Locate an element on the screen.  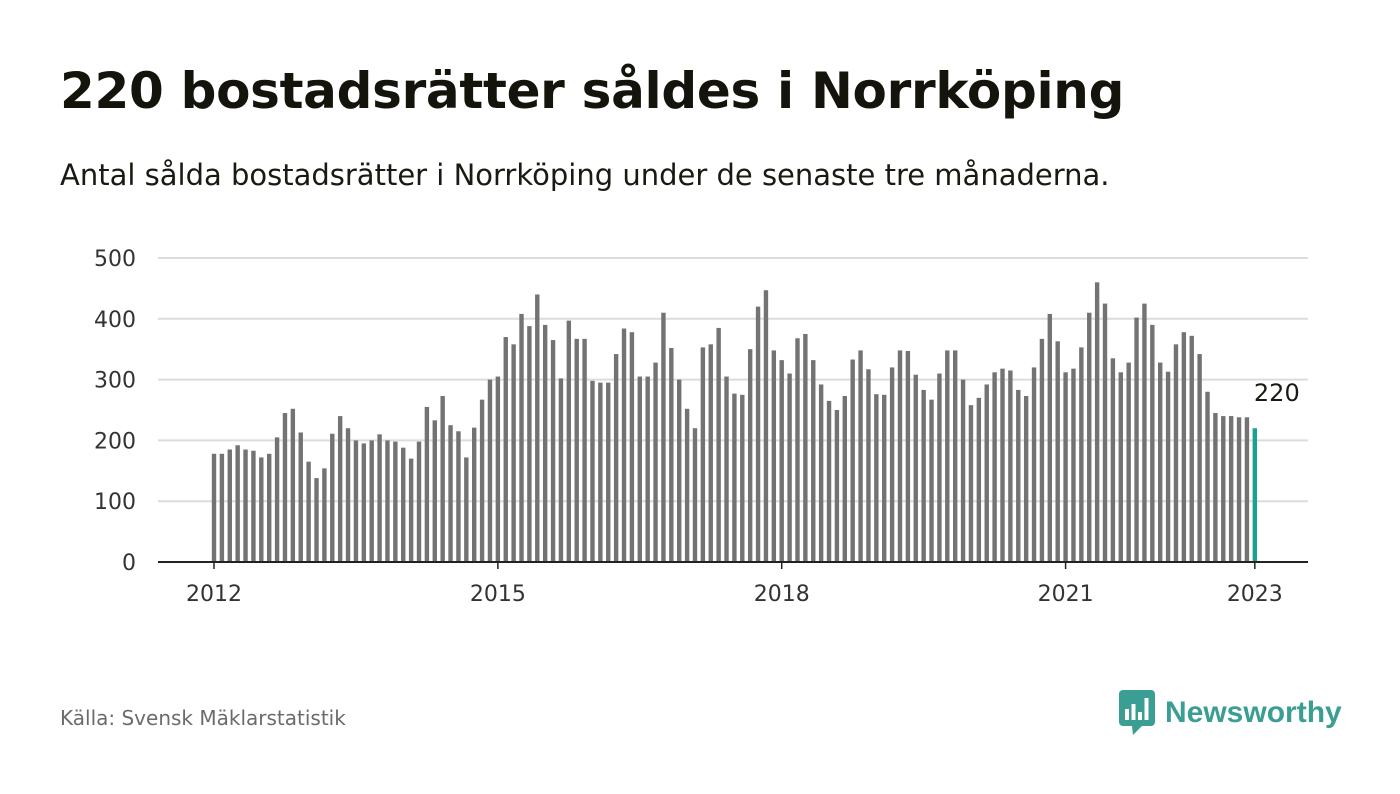
chart-title: 220 bostadsrätter såldes i Norrköping is located at coordinates (592, 91).